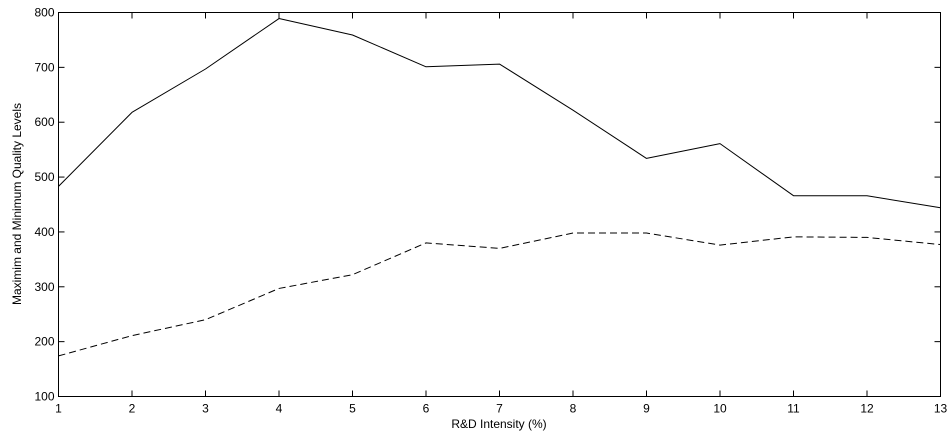 This screenshot has width=947, height=437. Describe the element at coordinates (793, 409) in the screenshot. I see `x-tick-label: 11` at that location.